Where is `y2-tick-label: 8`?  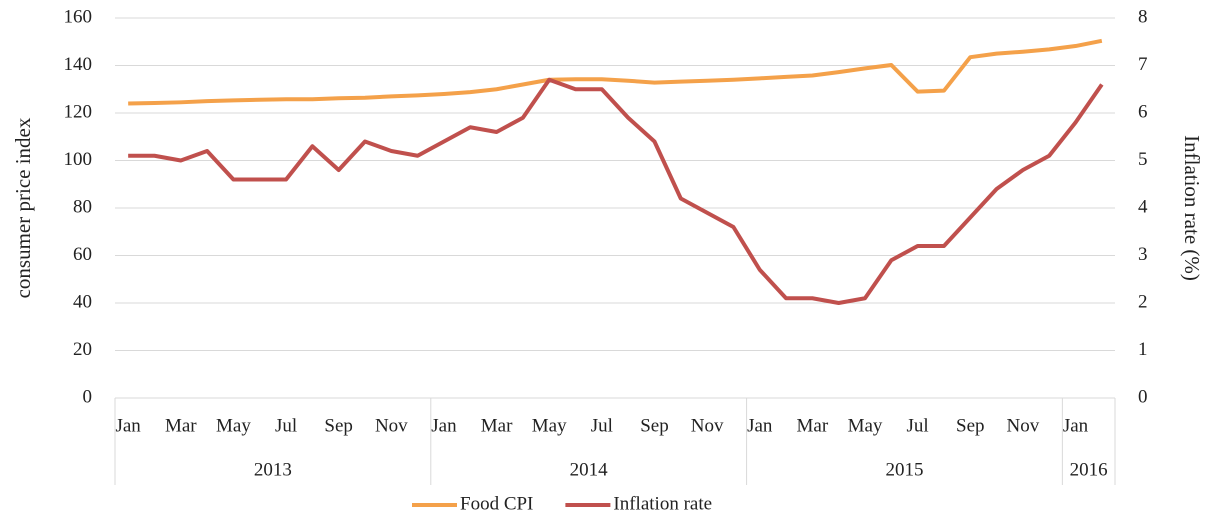 y2-tick-label: 8 is located at coordinates (1143, 16).